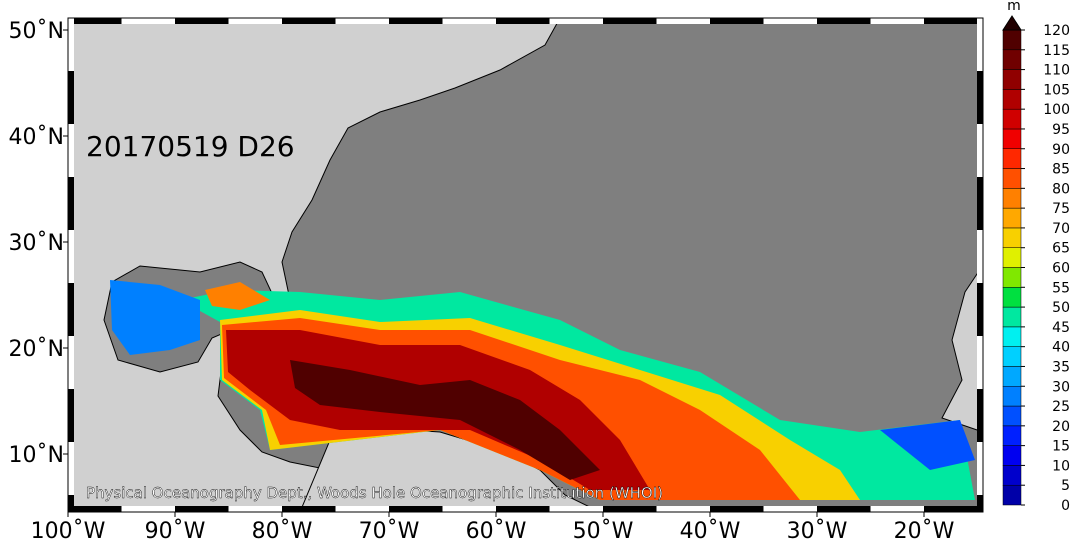  I want to click on colorbar-tick-label: 105, so click(1056, 90).